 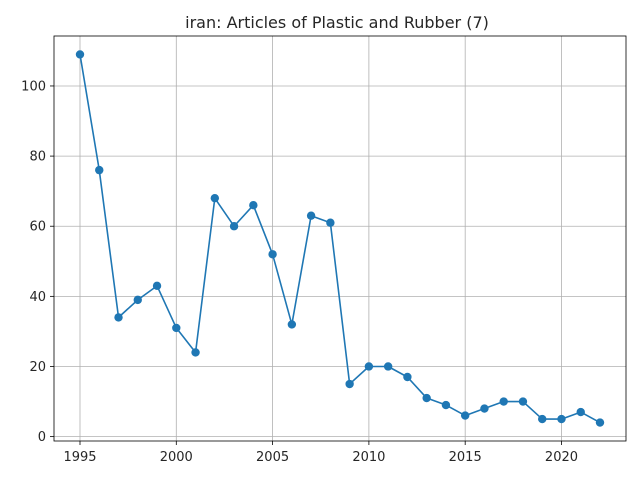 I want to click on y-tick-label: 100, so click(x=33, y=86).